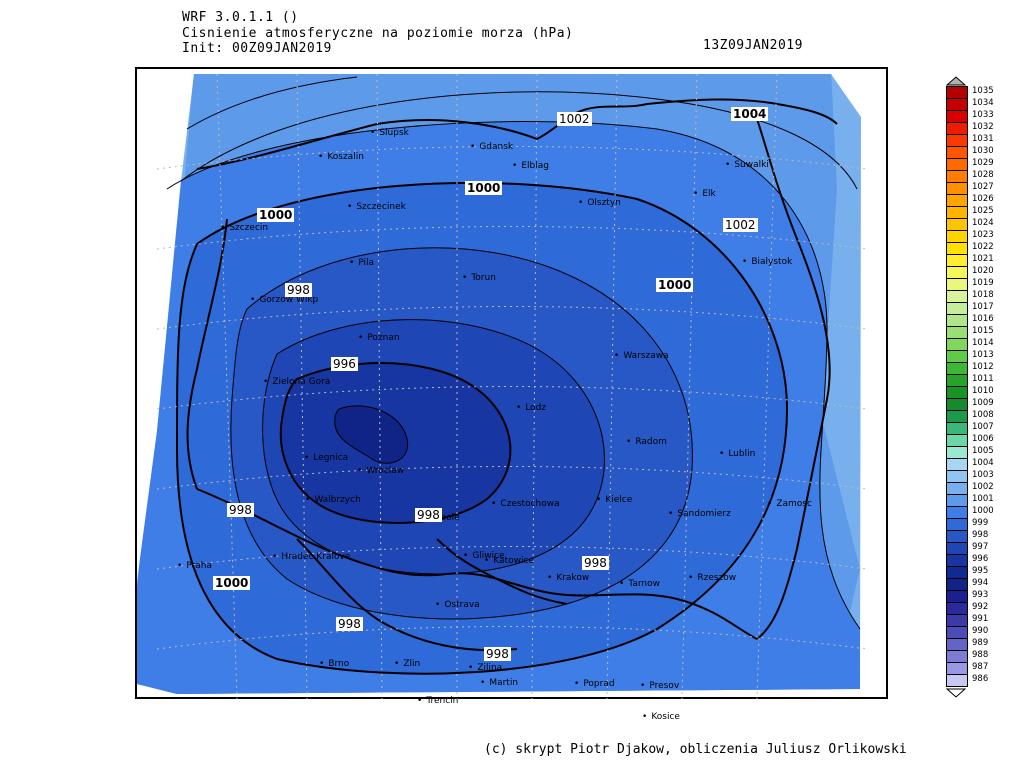 The height and width of the screenshot is (768, 1024). What do you see at coordinates (983, 355) in the screenshot?
I see `legend-level-label: 1013` at bounding box center [983, 355].